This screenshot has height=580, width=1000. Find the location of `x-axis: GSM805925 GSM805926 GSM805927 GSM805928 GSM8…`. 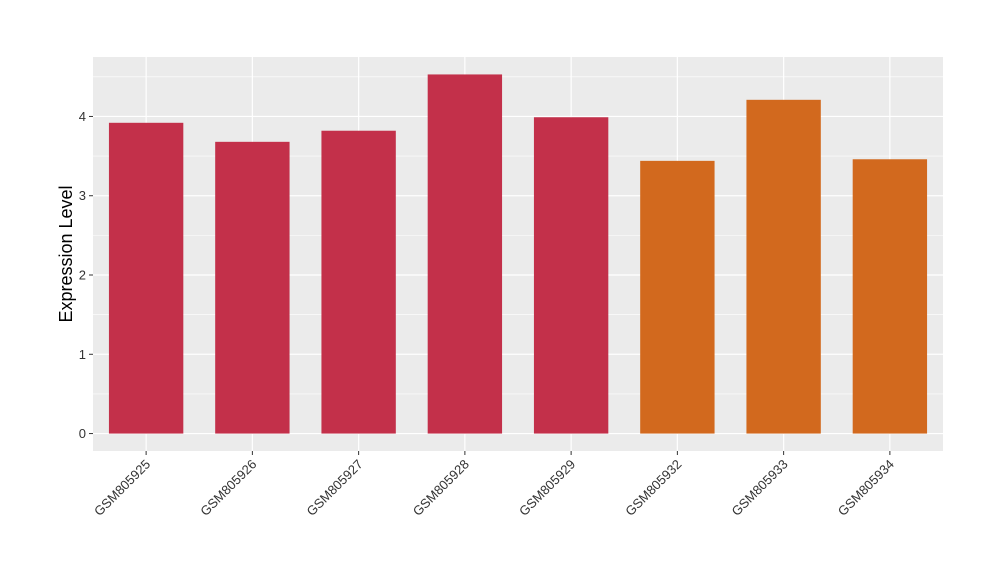

x-axis: GSM805925 GSM805926 GSM805927 GSM805928 GSM8… is located at coordinates (494, 485).